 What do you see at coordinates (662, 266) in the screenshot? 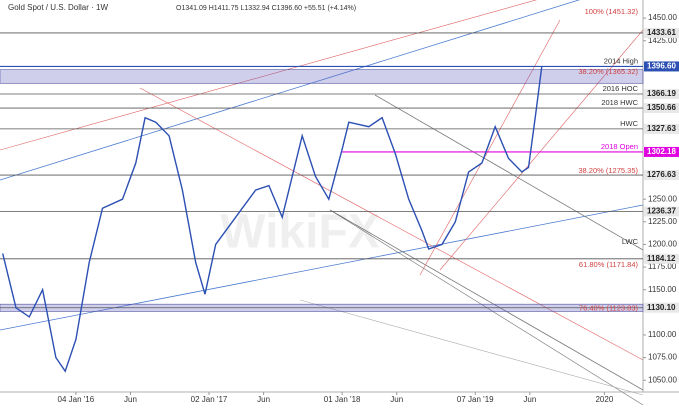
I see `y-tick-label: 1175.00` at bounding box center [662, 266].